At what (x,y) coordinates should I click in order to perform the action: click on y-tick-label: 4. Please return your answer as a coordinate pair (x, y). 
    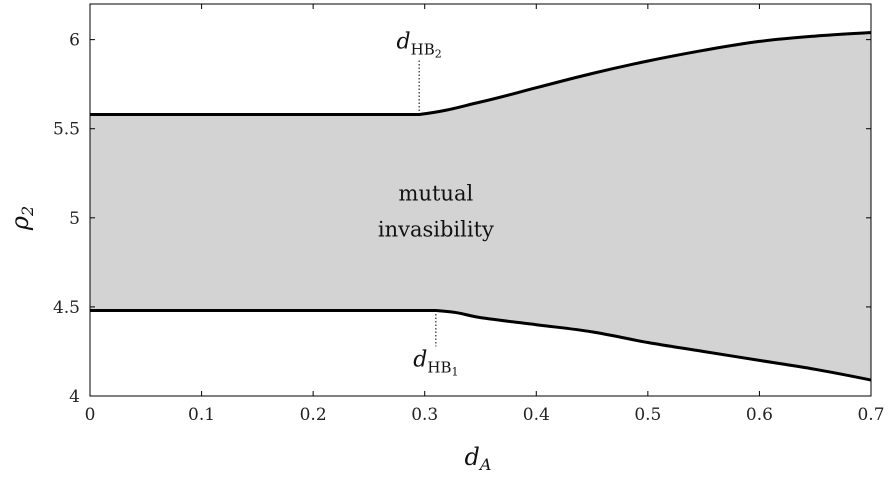
    Looking at the image, I should click on (74, 397).